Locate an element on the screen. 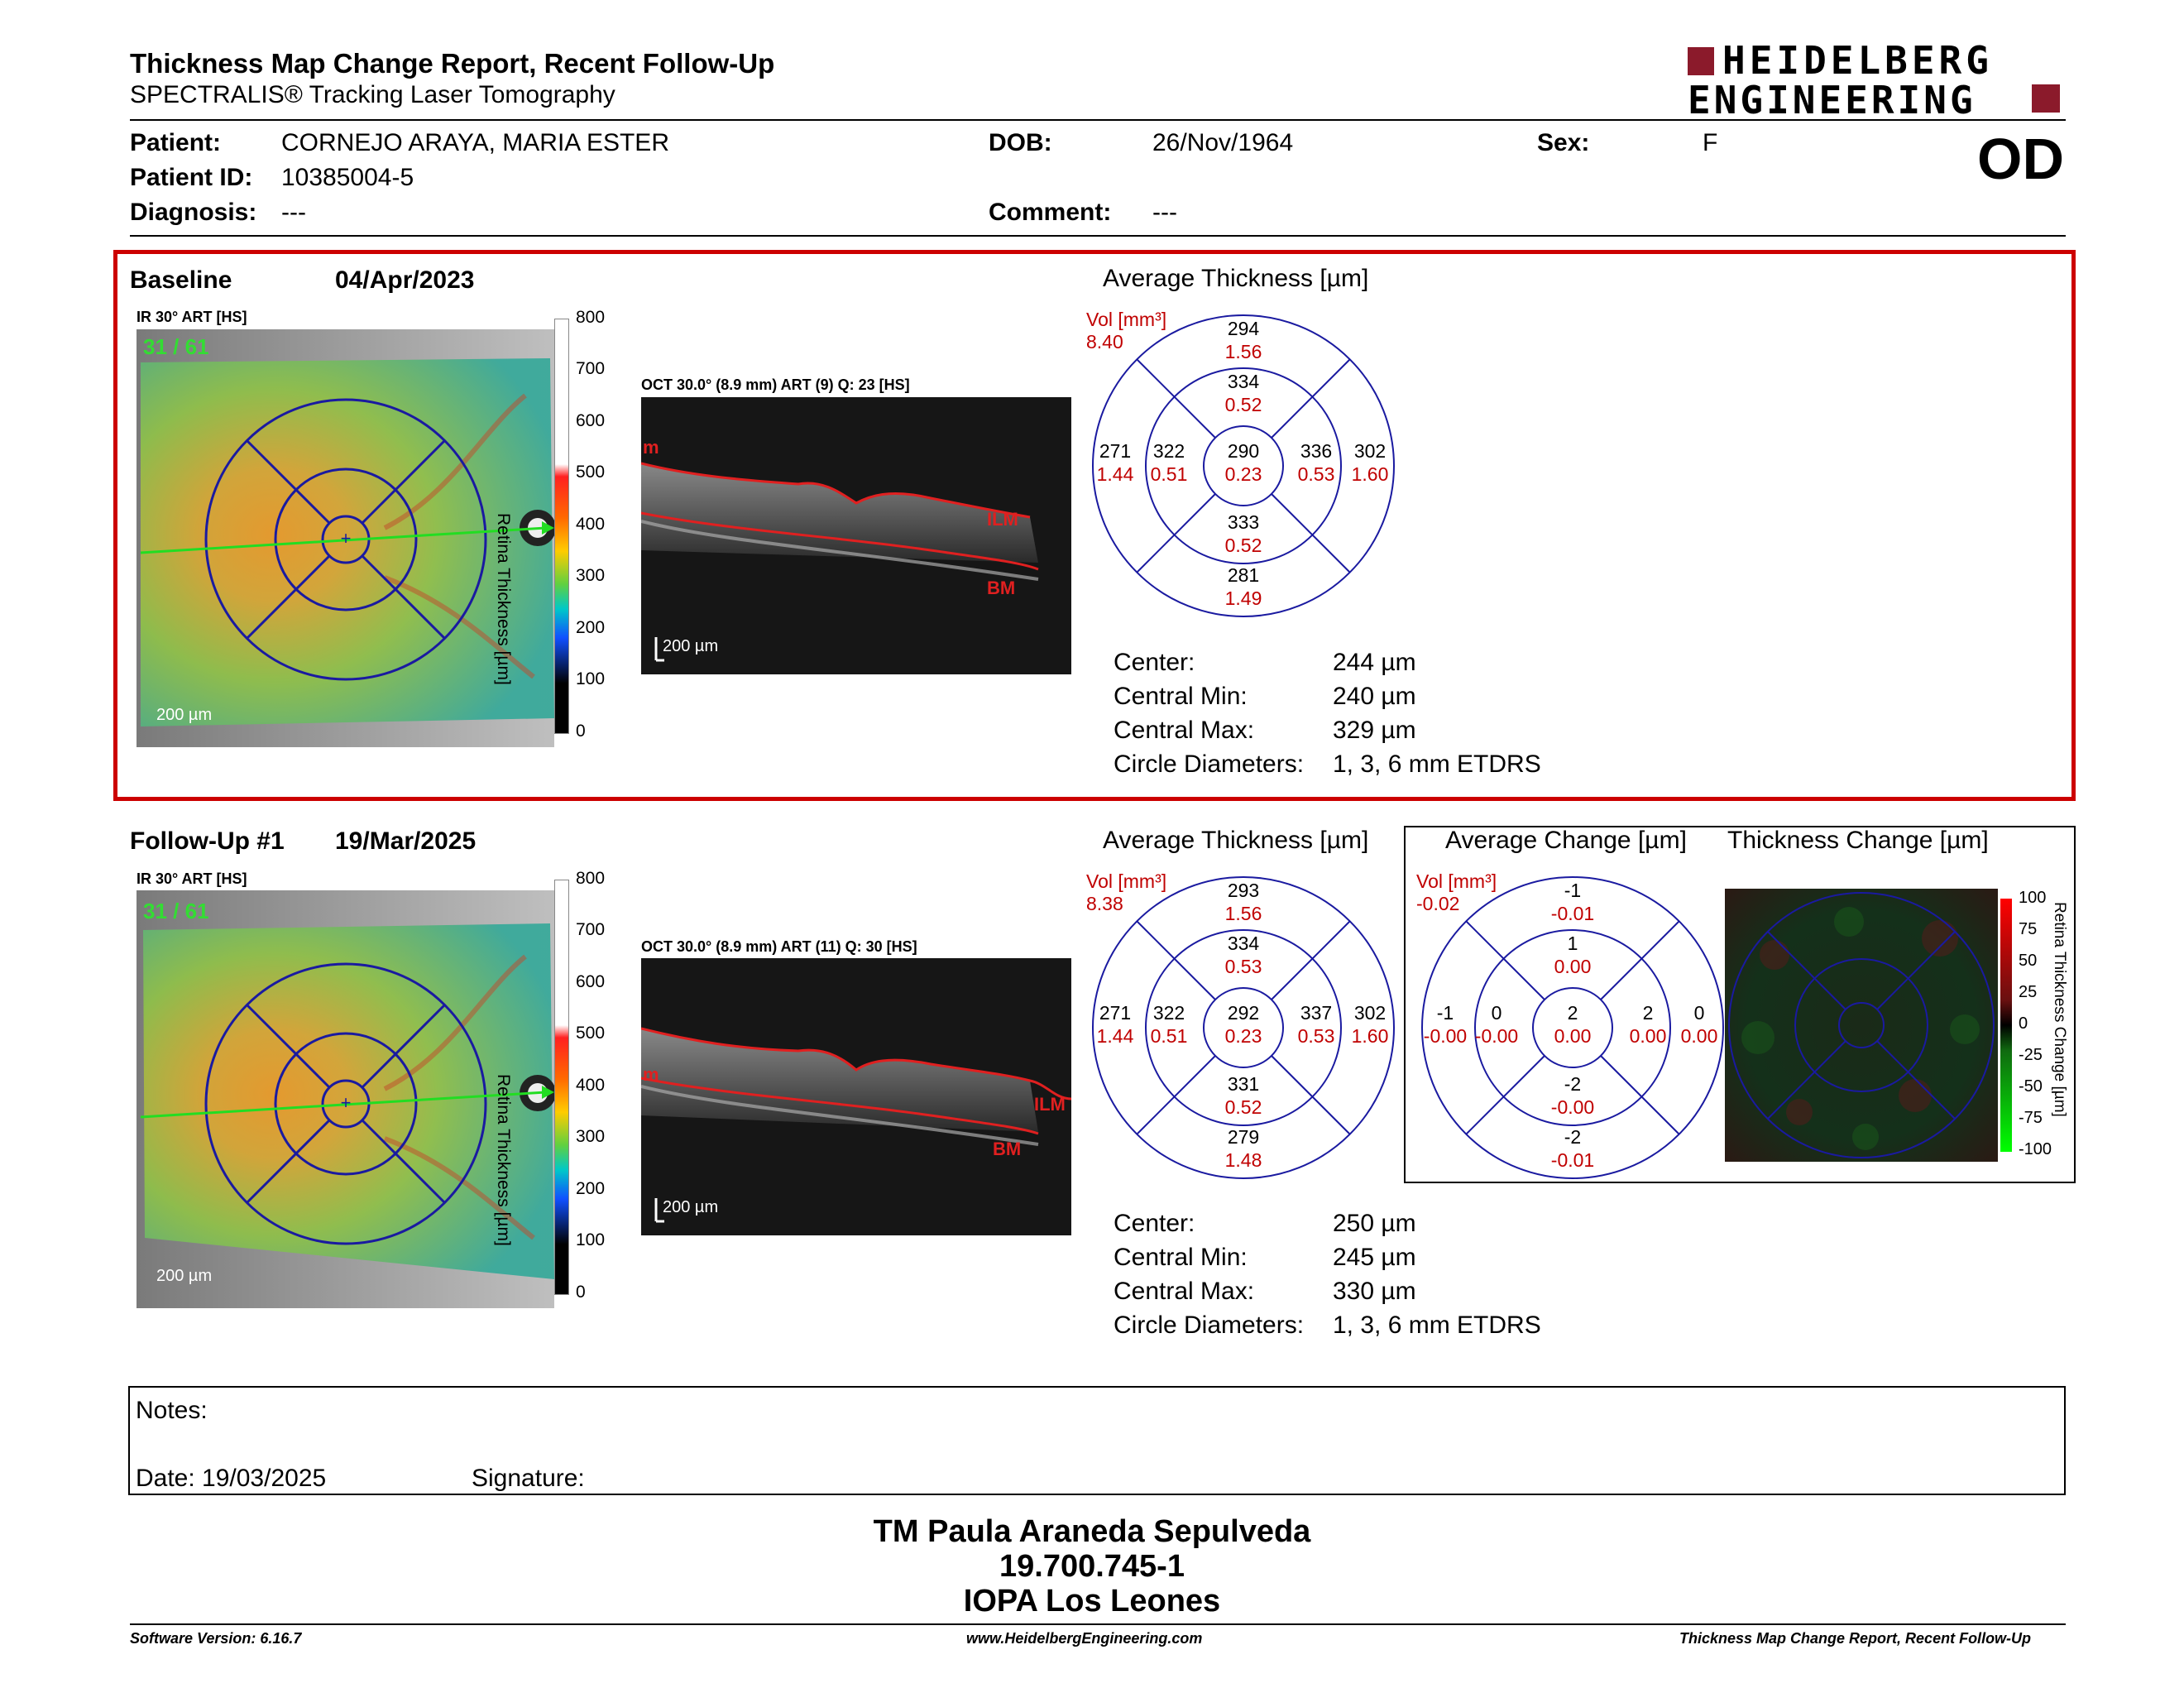 The height and width of the screenshot is (1688, 2184). inf-inner-change: -2 is located at coordinates (1573, 1084).